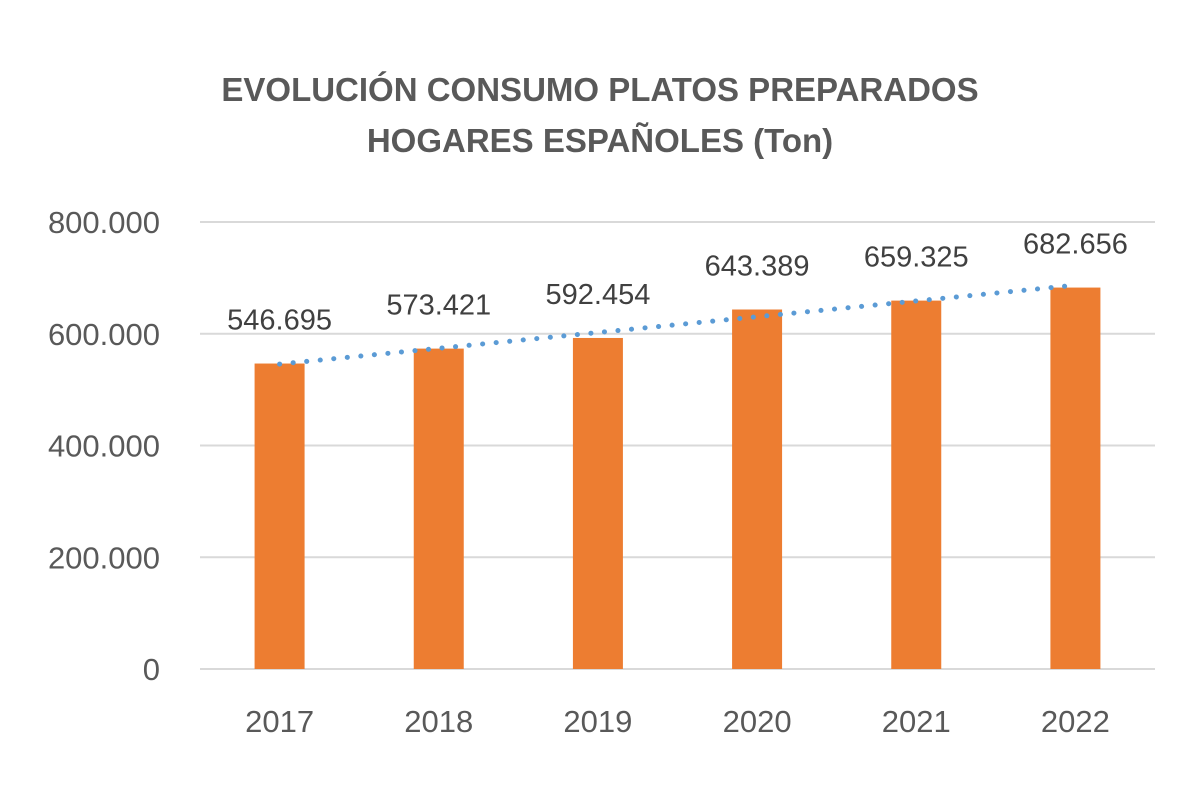 The height and width of the screenshot is (800, 1200). Describe the element at coordinates (597, 503) in the screenshot. I see `bar-2019` at that location.